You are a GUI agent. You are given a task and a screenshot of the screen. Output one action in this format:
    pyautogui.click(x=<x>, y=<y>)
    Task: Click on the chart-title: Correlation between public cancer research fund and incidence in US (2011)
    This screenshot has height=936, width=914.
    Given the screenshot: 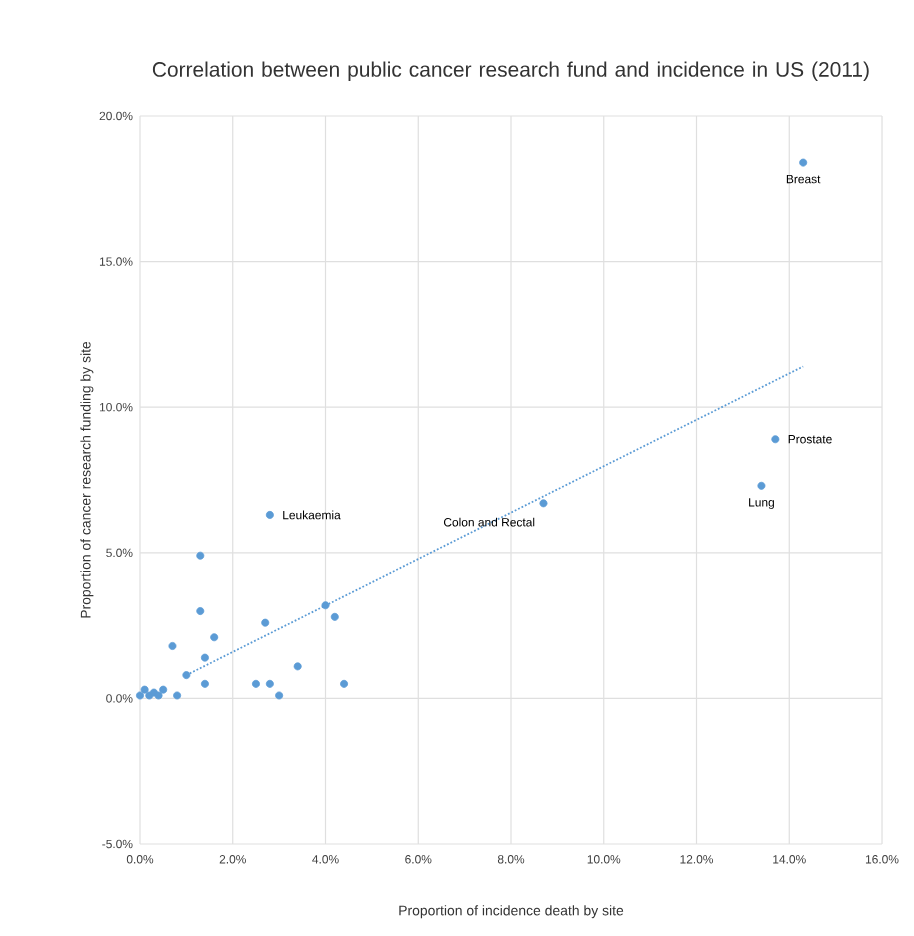 What is the action you would take?
    pyautogui.click(x=510, y=71)
    